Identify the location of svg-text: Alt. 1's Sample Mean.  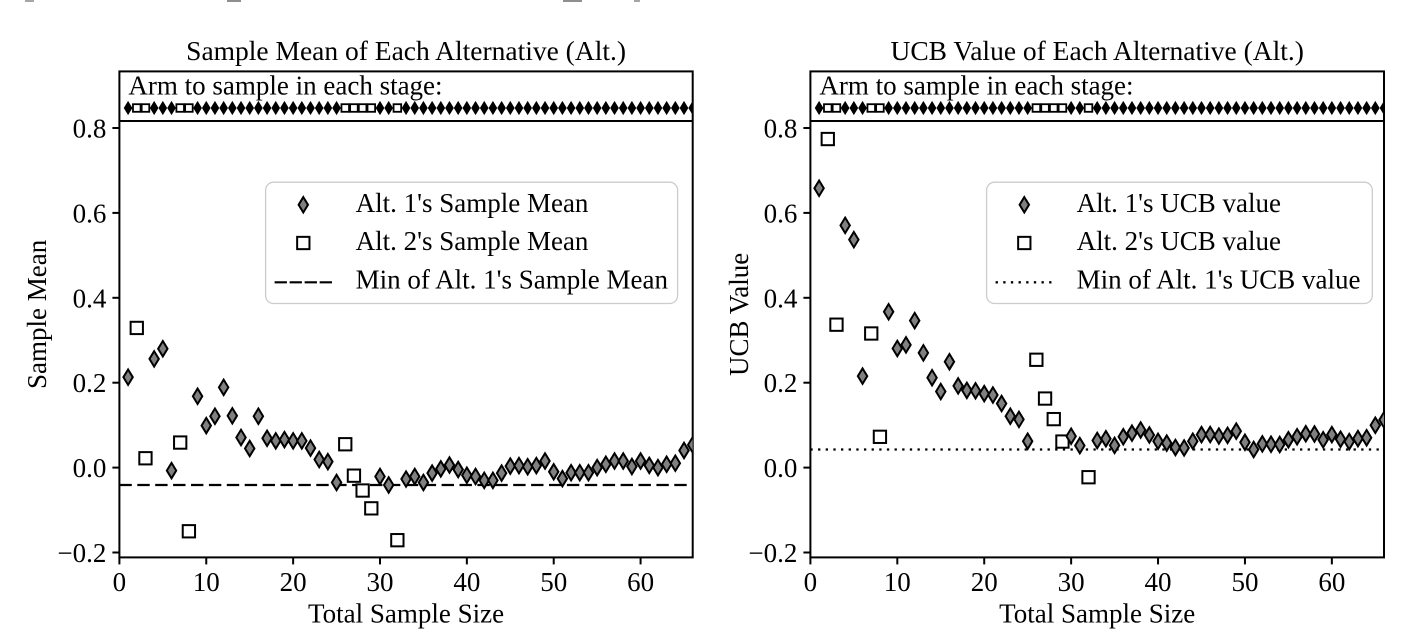
(472, 203).